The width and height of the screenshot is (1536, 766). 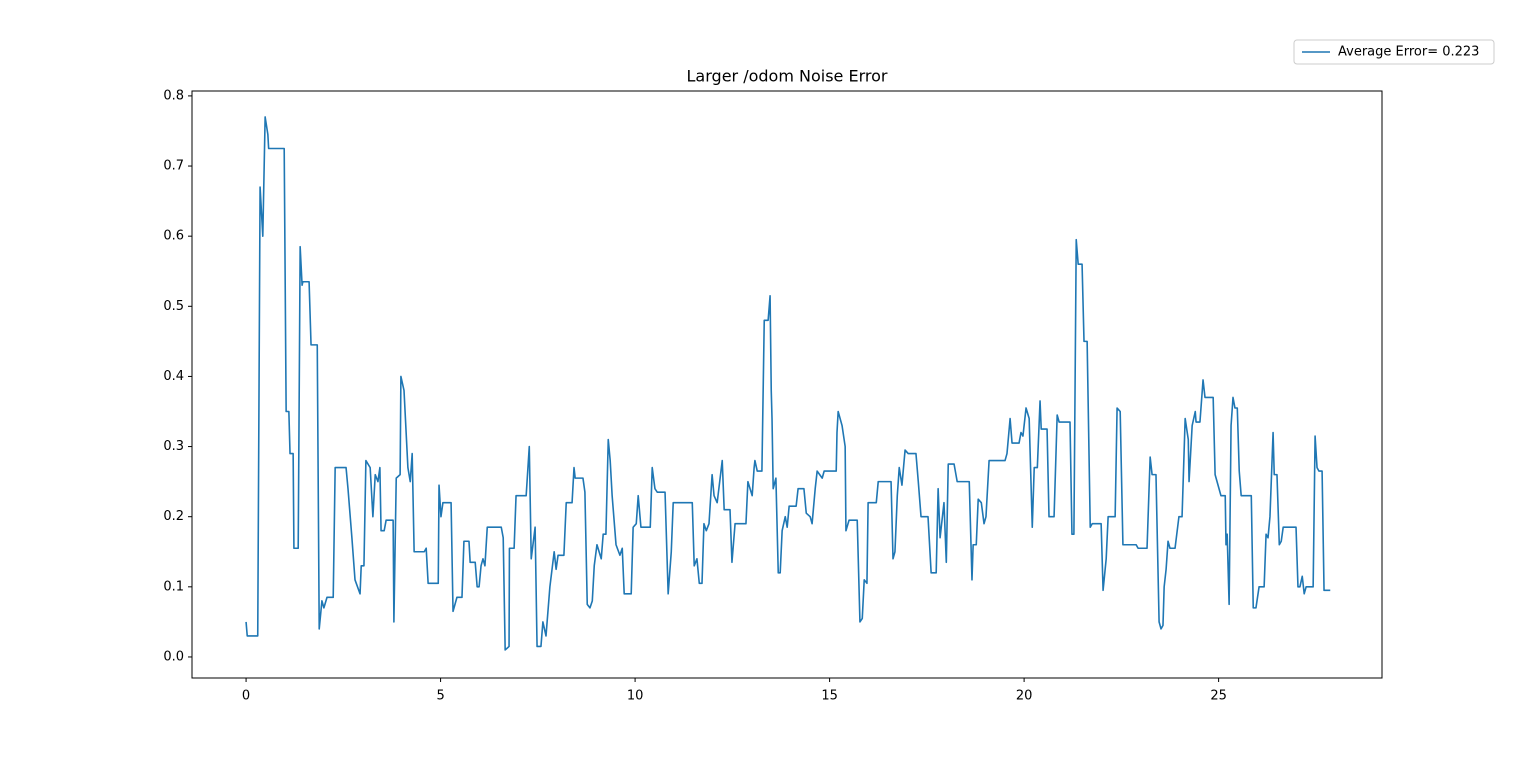 What do you see at coordinates (246, 696) in the screenshot?
I see `x-tick-label: 0` at bounding box center [246, 696].